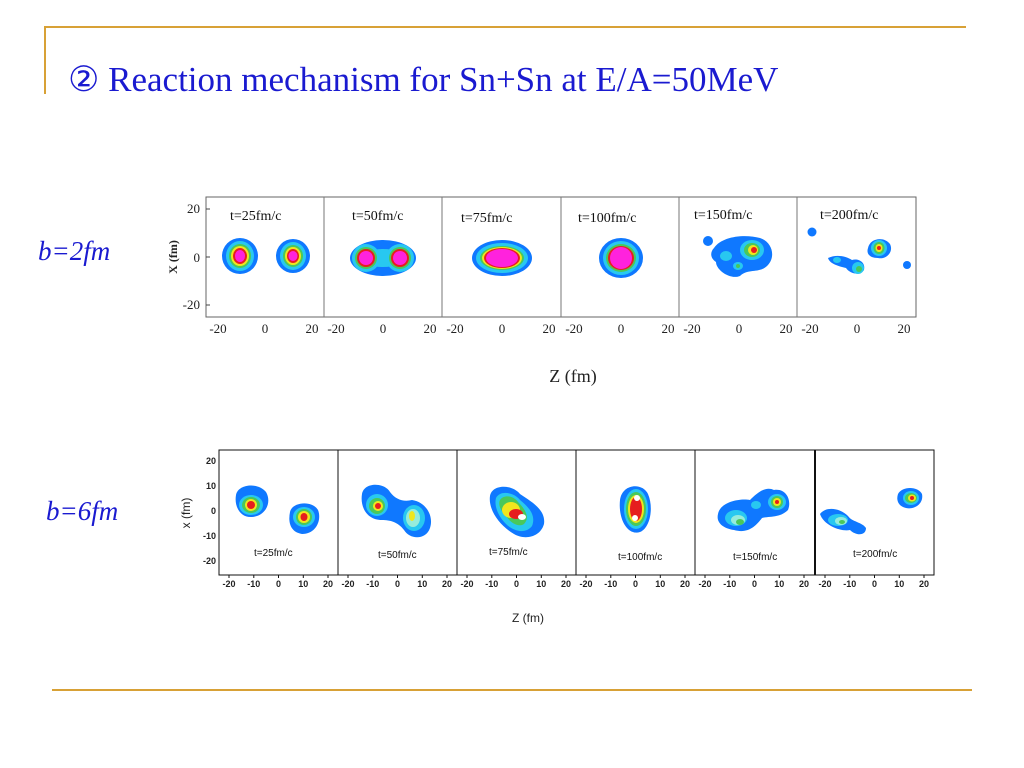 Image resolution: width=1024 pixels, height=768 pixels. What do you see at coordinates (74, 251) in the screenshot?
I see `figure-top-label: b=2fm` at bounding box center [74, 251].